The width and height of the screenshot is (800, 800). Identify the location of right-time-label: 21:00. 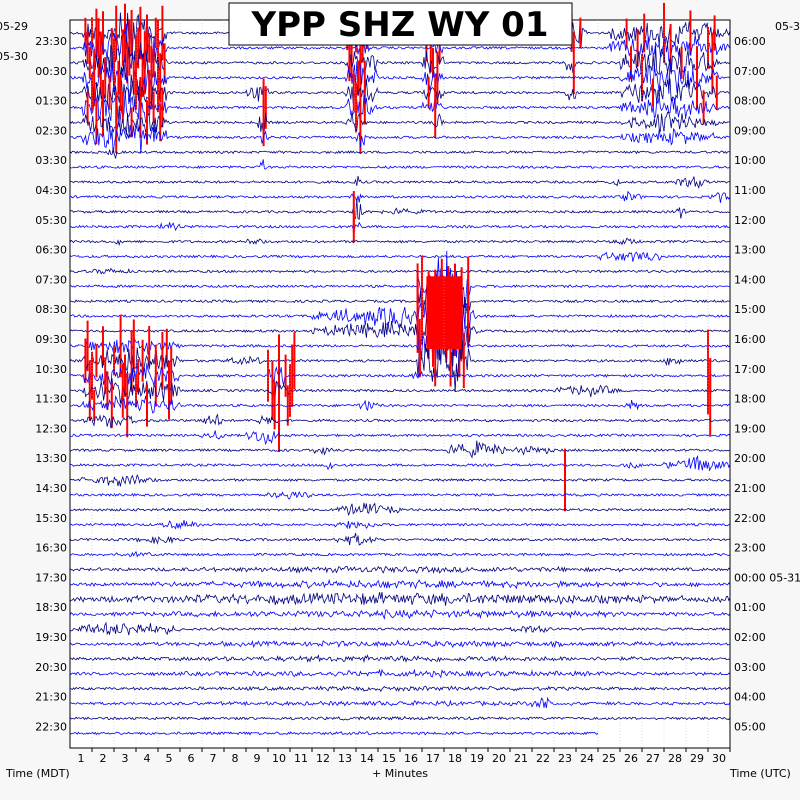
(750, 488).